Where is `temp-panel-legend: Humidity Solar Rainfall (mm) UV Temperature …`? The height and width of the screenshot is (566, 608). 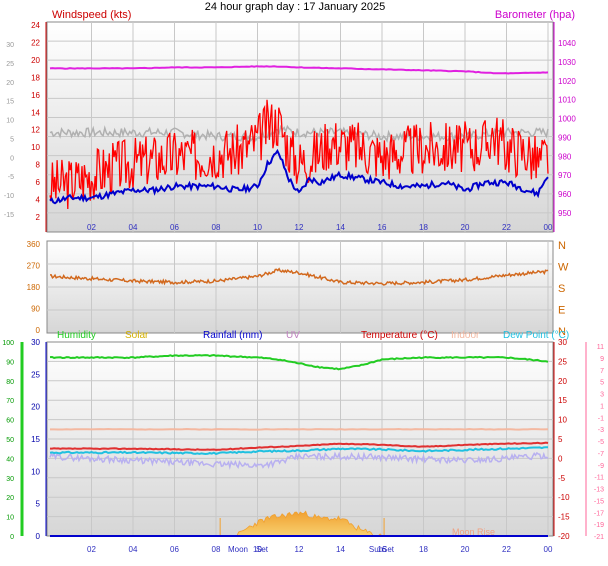
temp-panel-legend: Humidity Solar Rainfall (mm) UV Temperature … is located at coordinates (313, 335).